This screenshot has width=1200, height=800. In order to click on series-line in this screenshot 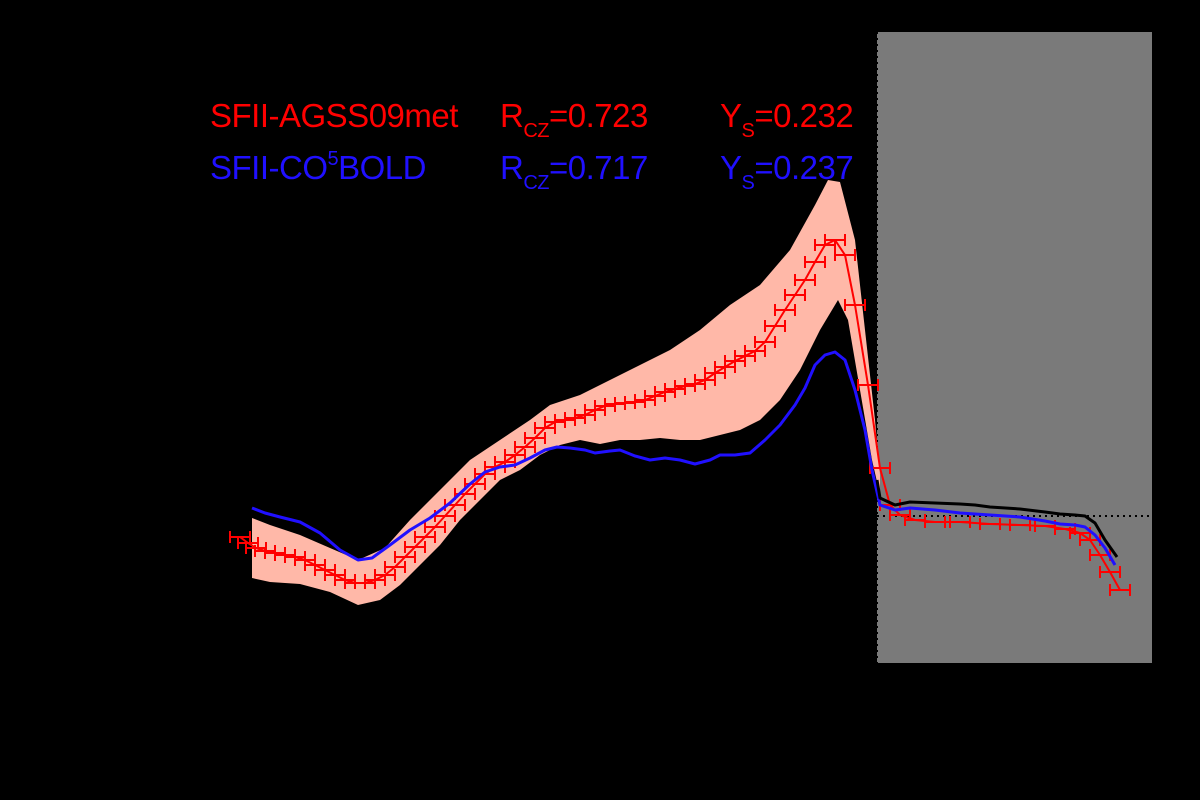, I will do `click(997, 518)`.